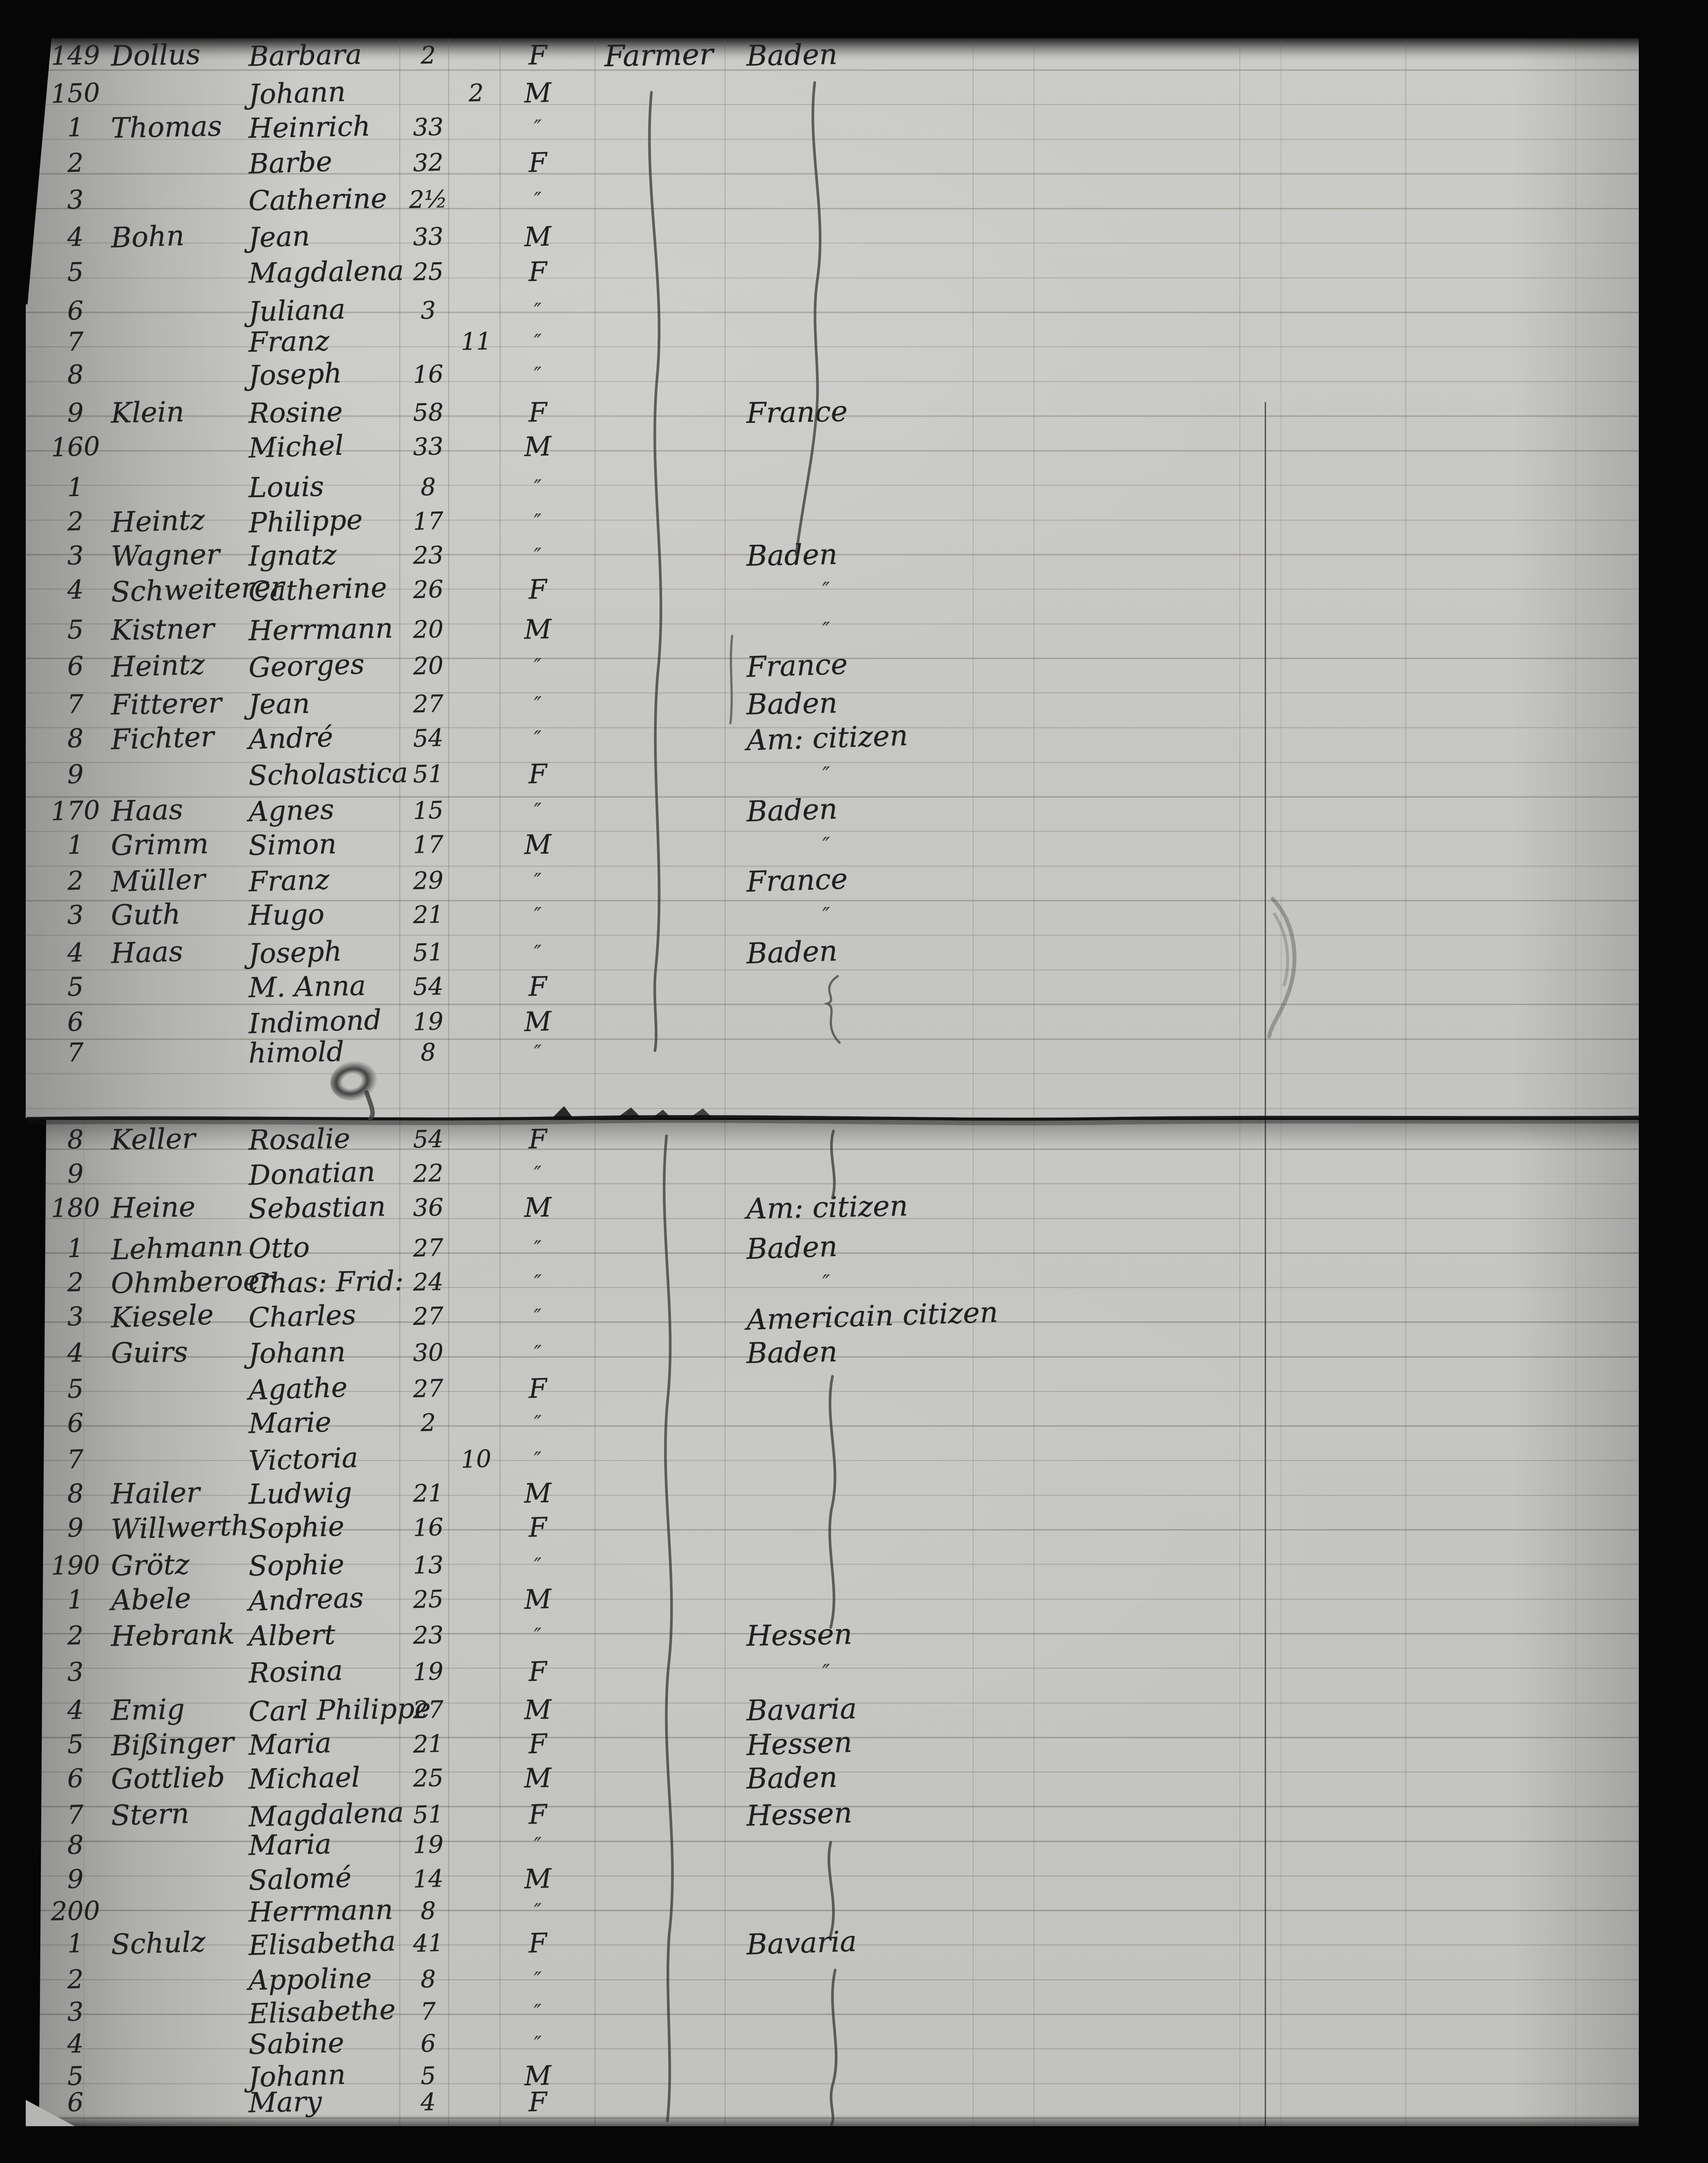 The width and height of the screenshot is (1708, 2163). I want to click on ink-blot-tail, so click(369, 1105).